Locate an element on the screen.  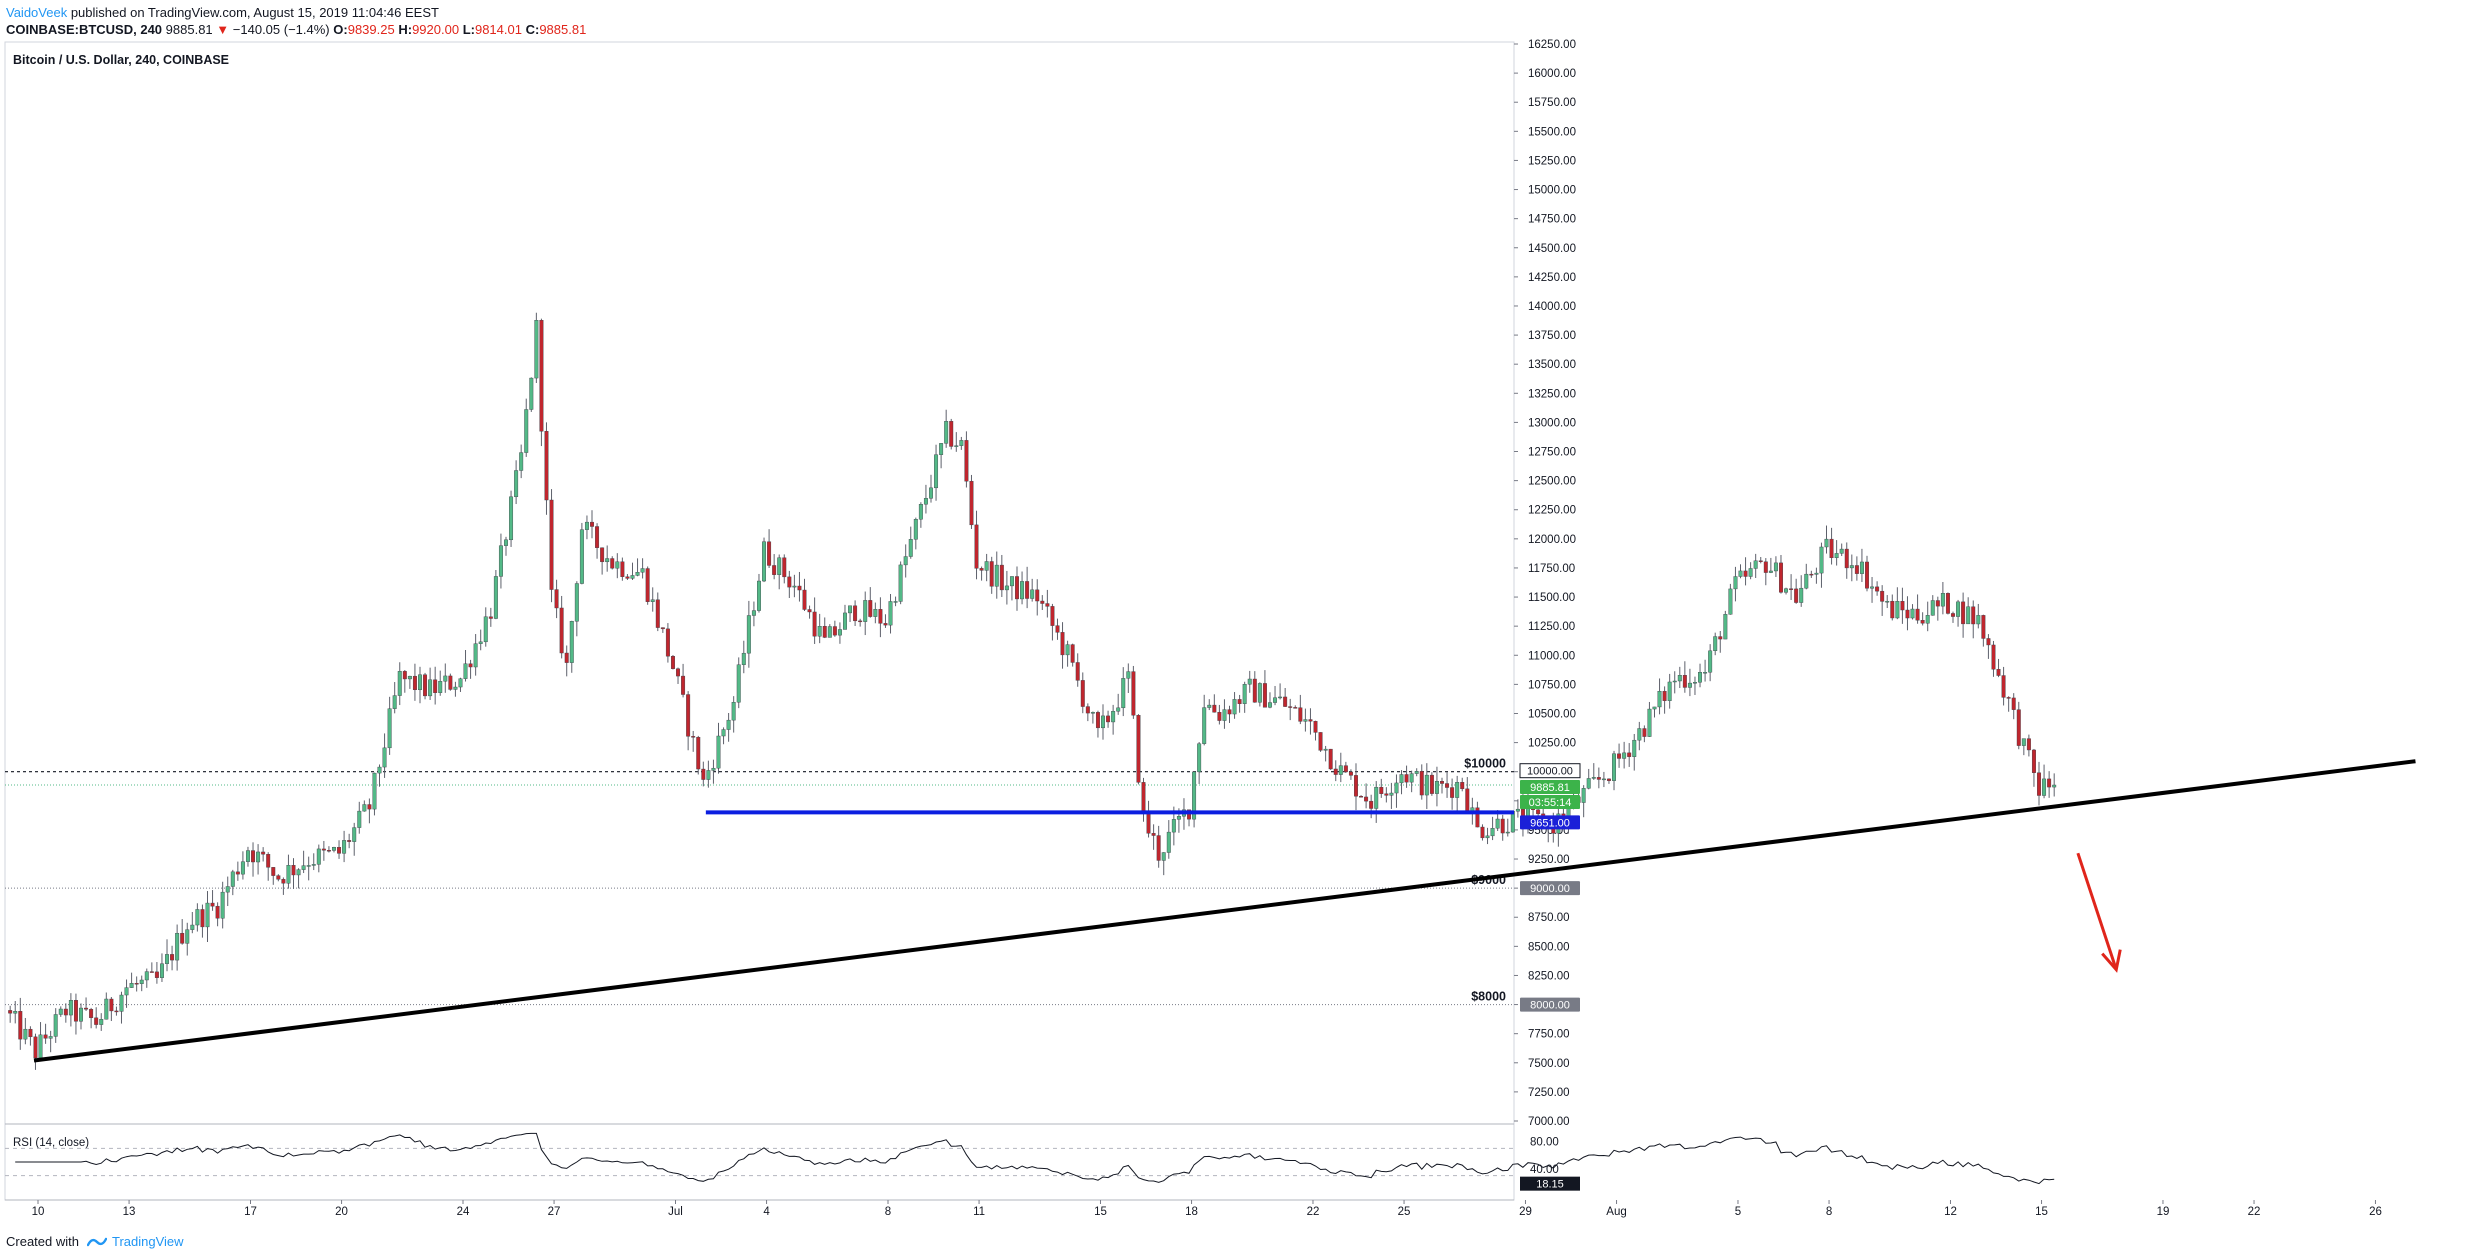
y-tick-label: 12750.00 is located at coordinates (1552, 453).